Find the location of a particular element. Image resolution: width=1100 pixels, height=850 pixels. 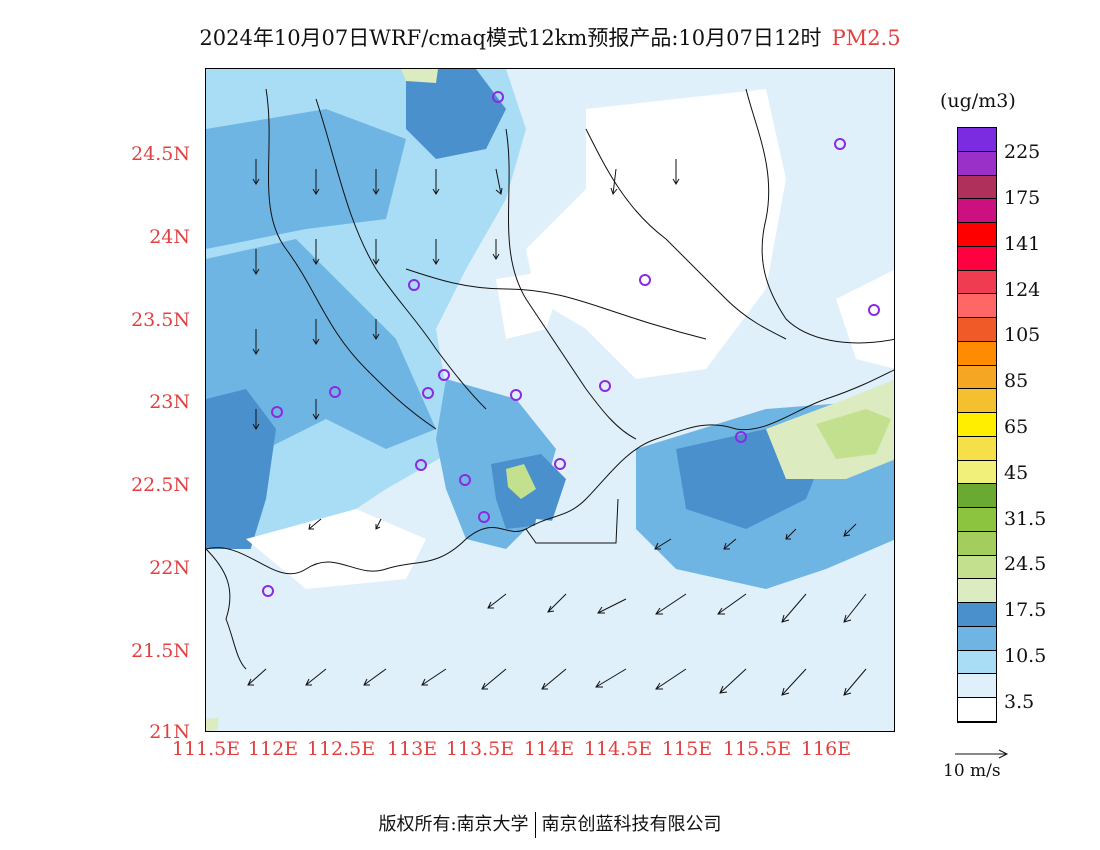

legend-label: 225 is located at coordinates (1022, 152).